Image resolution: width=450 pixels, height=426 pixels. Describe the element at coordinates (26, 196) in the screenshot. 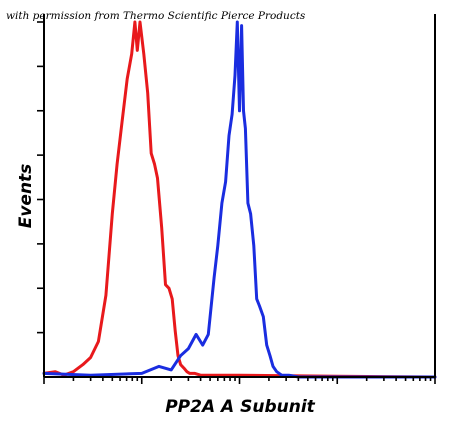

I see `y-axis-title: Events` at that location.